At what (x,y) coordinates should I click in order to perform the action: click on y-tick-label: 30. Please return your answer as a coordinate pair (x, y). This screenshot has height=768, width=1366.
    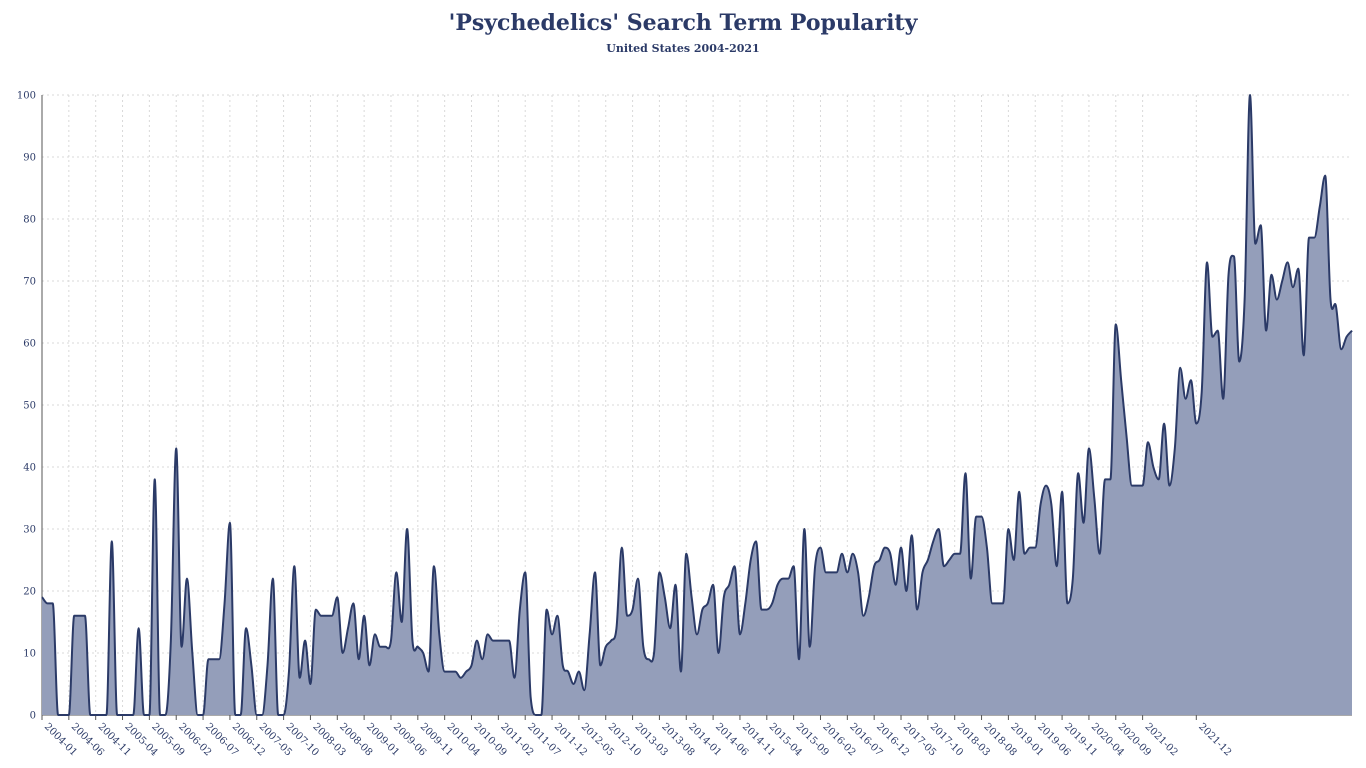
    Looking at the image, I should click on (29, 530).